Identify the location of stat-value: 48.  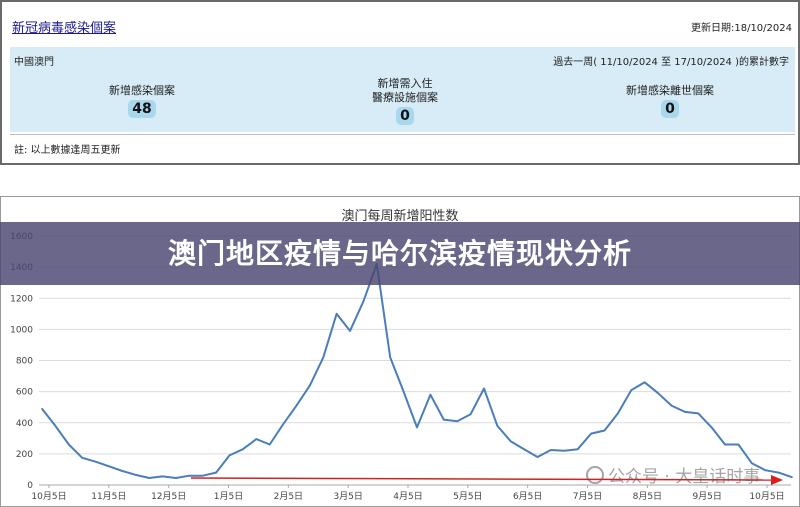
(142, 109).